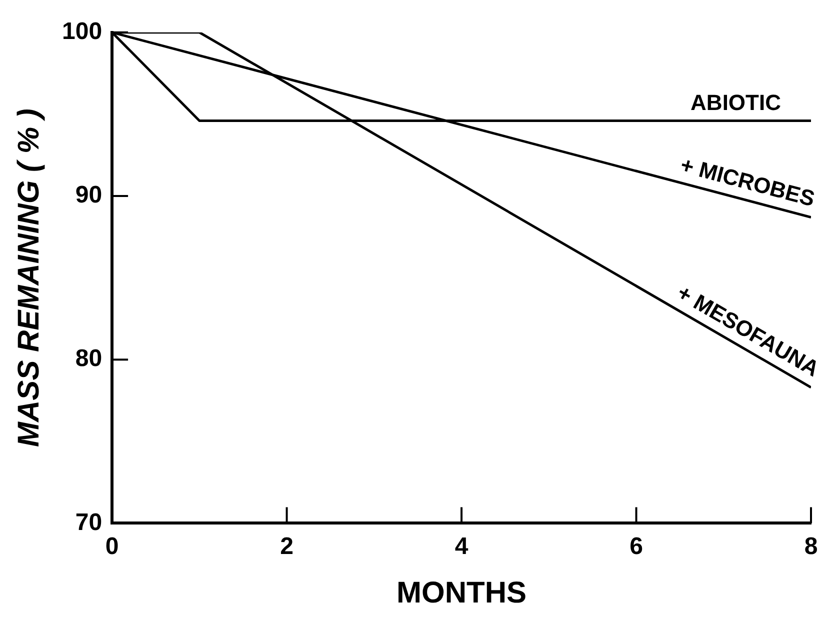 Image resolution: width=837 pixels, height=624 pixels. I want to click on x-tick-label: 8, so click(811, 546).